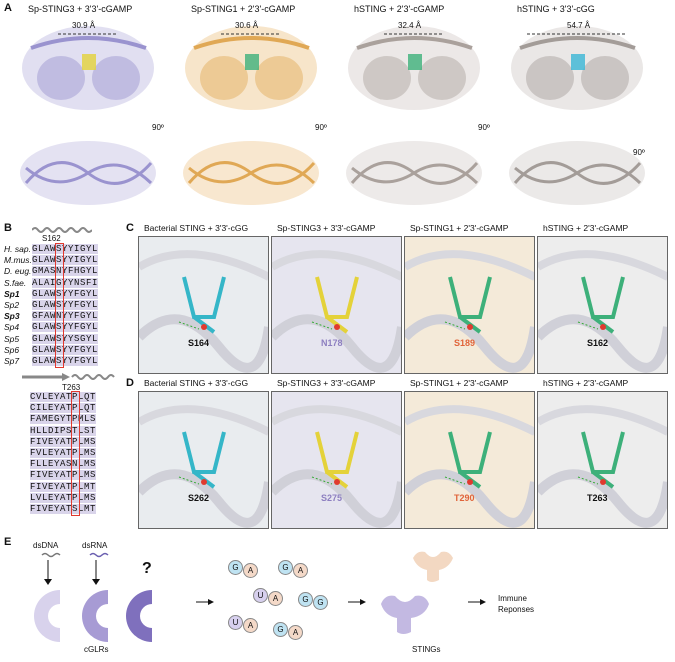  I want to click on panelC-title-3: Sp-STING1 + 2'3'-cGAMP, so click(459, 228).